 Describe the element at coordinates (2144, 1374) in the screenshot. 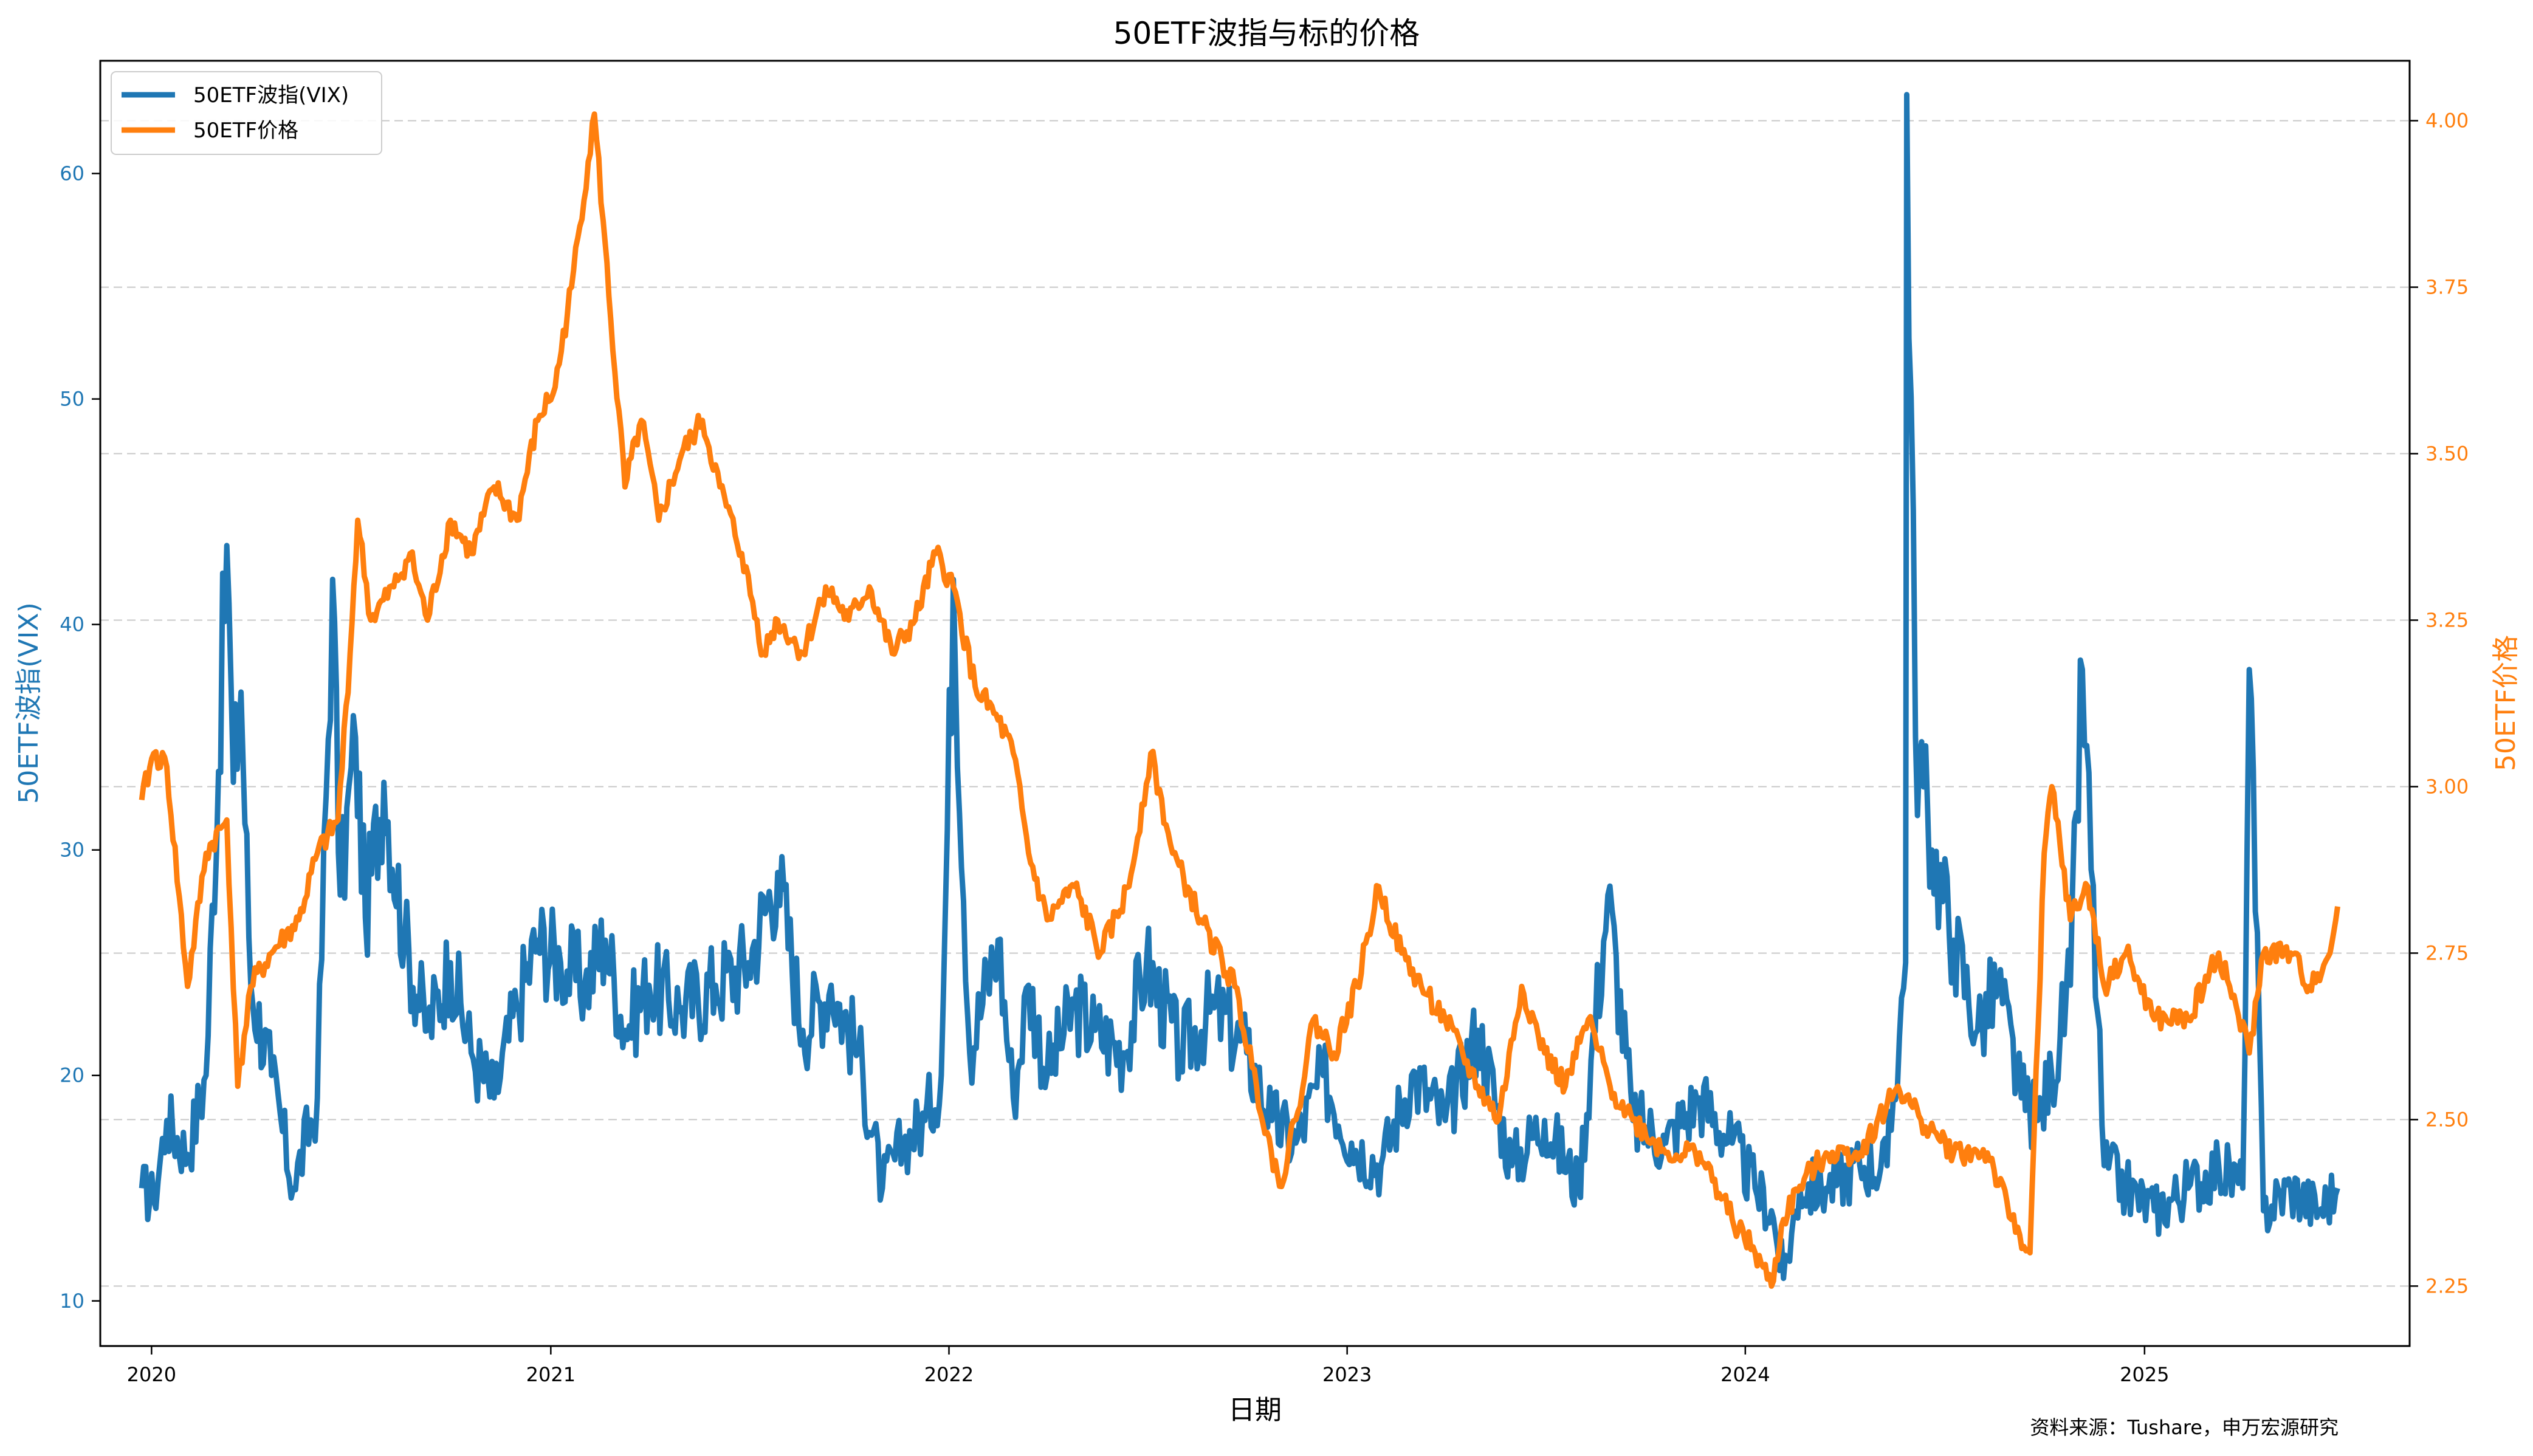

I see `x-tick-label: 2025` at that location.